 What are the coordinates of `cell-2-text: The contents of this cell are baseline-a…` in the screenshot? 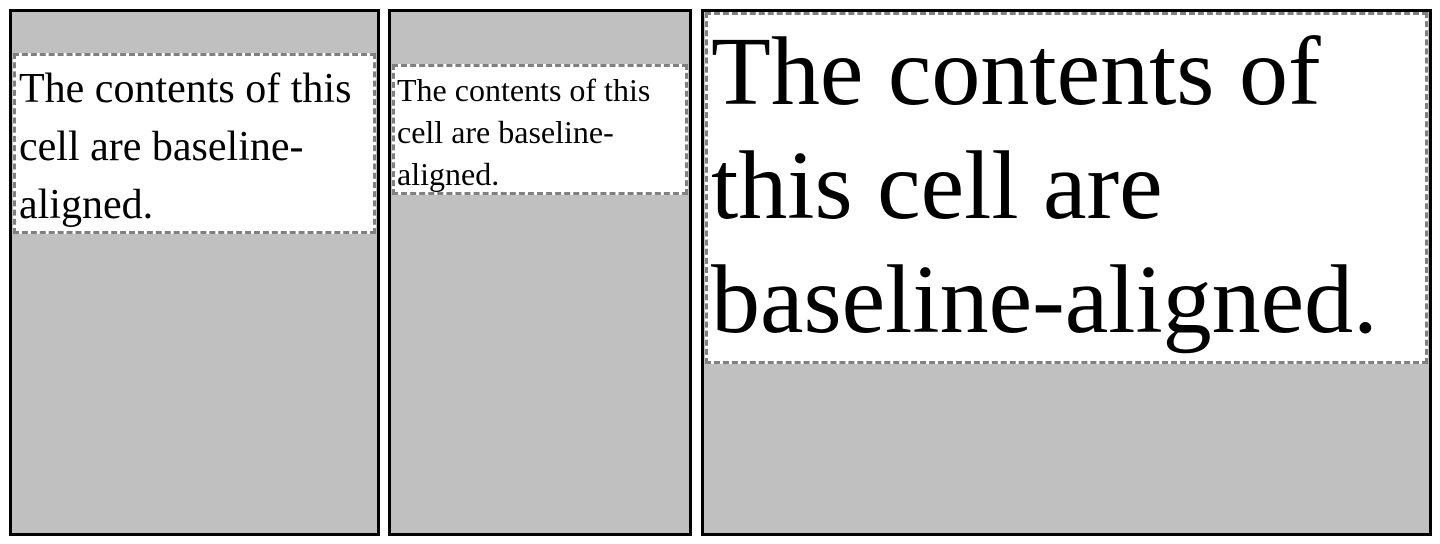 It's located at (540, 129).